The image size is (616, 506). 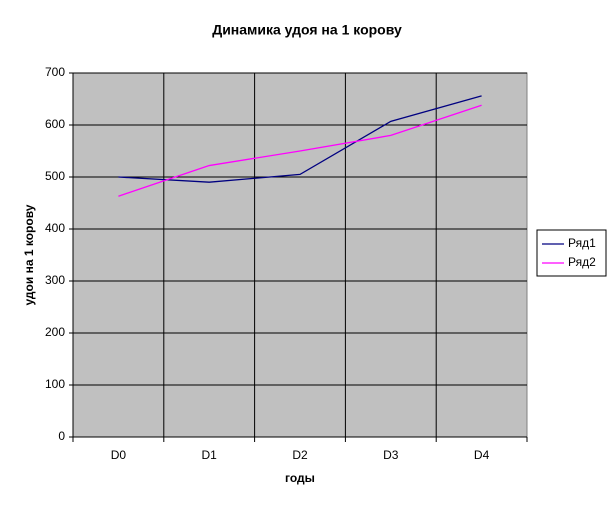 What do you see at coordinates (61, 436) in the screenshot?
I see `y-tick-label: 0` at bounding box center [61, 436].